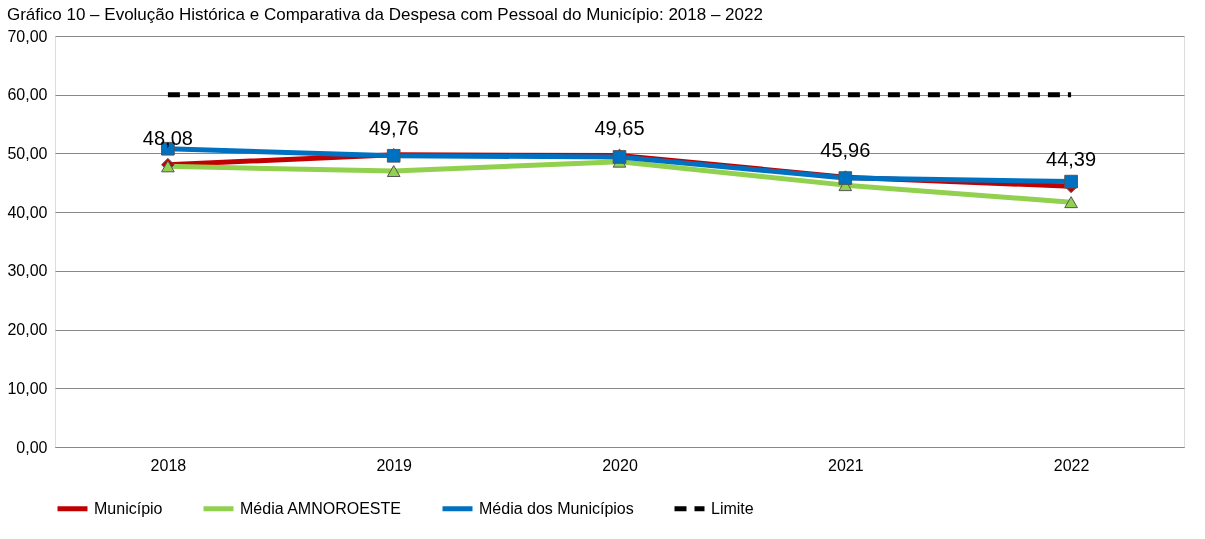  What do you see at coordinates (620, 465) in the screenshot?
I see `x-tick-label: 2020` at bounding box center [620, 465].